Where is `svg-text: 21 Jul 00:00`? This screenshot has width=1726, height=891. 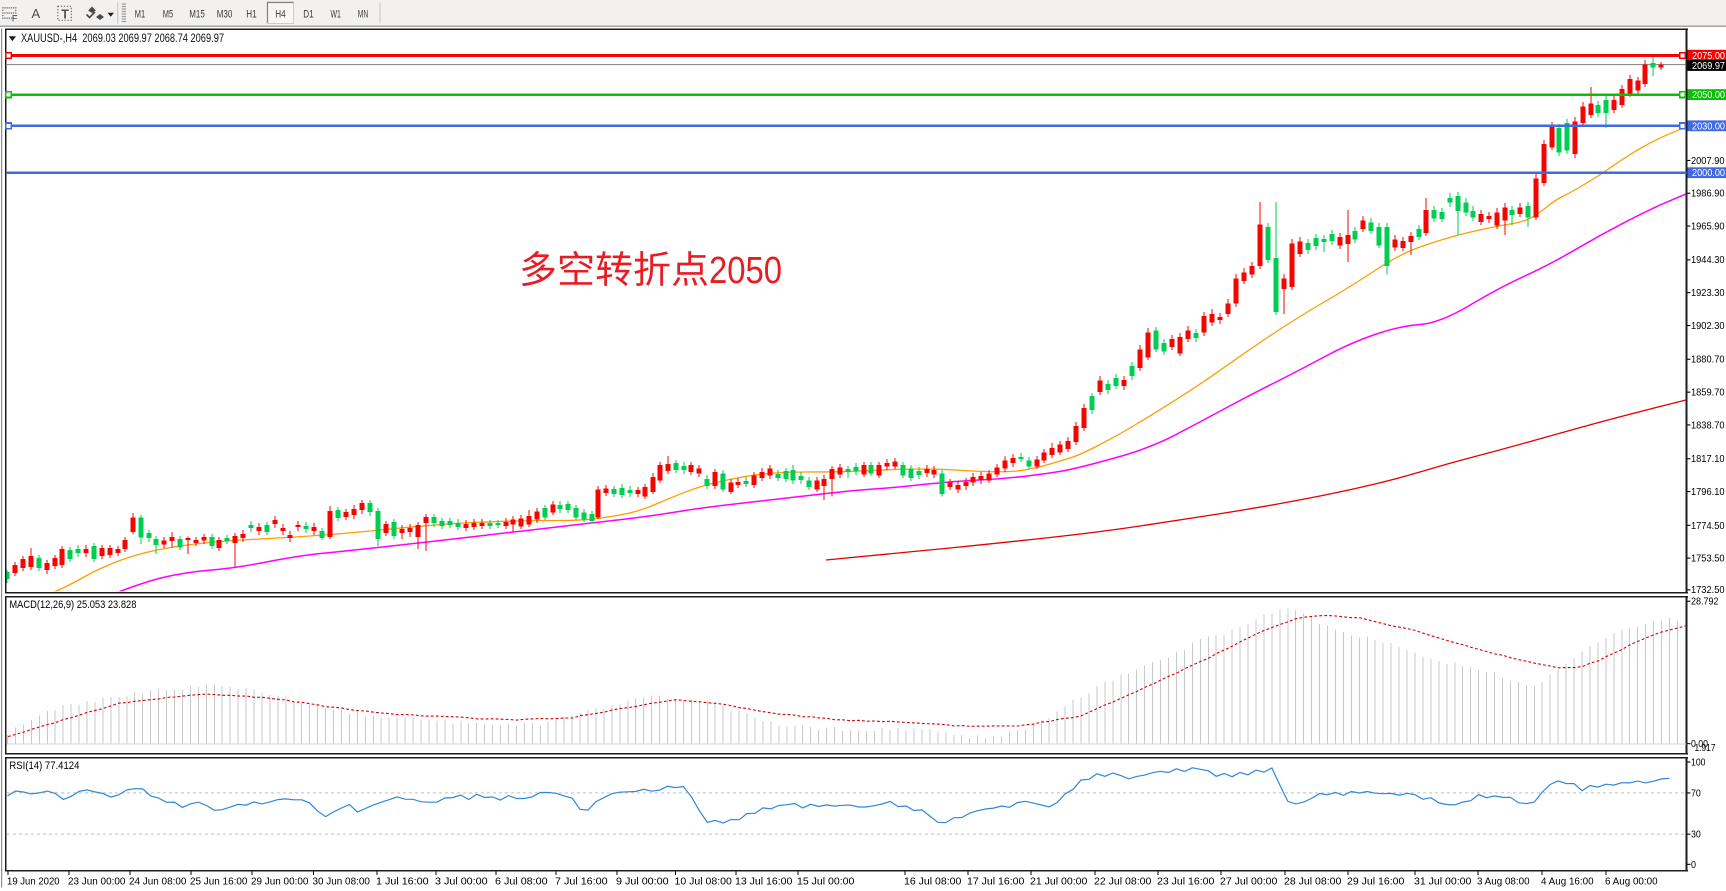
svg-text: 21 Jul 00:00 is located at coordinates (1059, 881).